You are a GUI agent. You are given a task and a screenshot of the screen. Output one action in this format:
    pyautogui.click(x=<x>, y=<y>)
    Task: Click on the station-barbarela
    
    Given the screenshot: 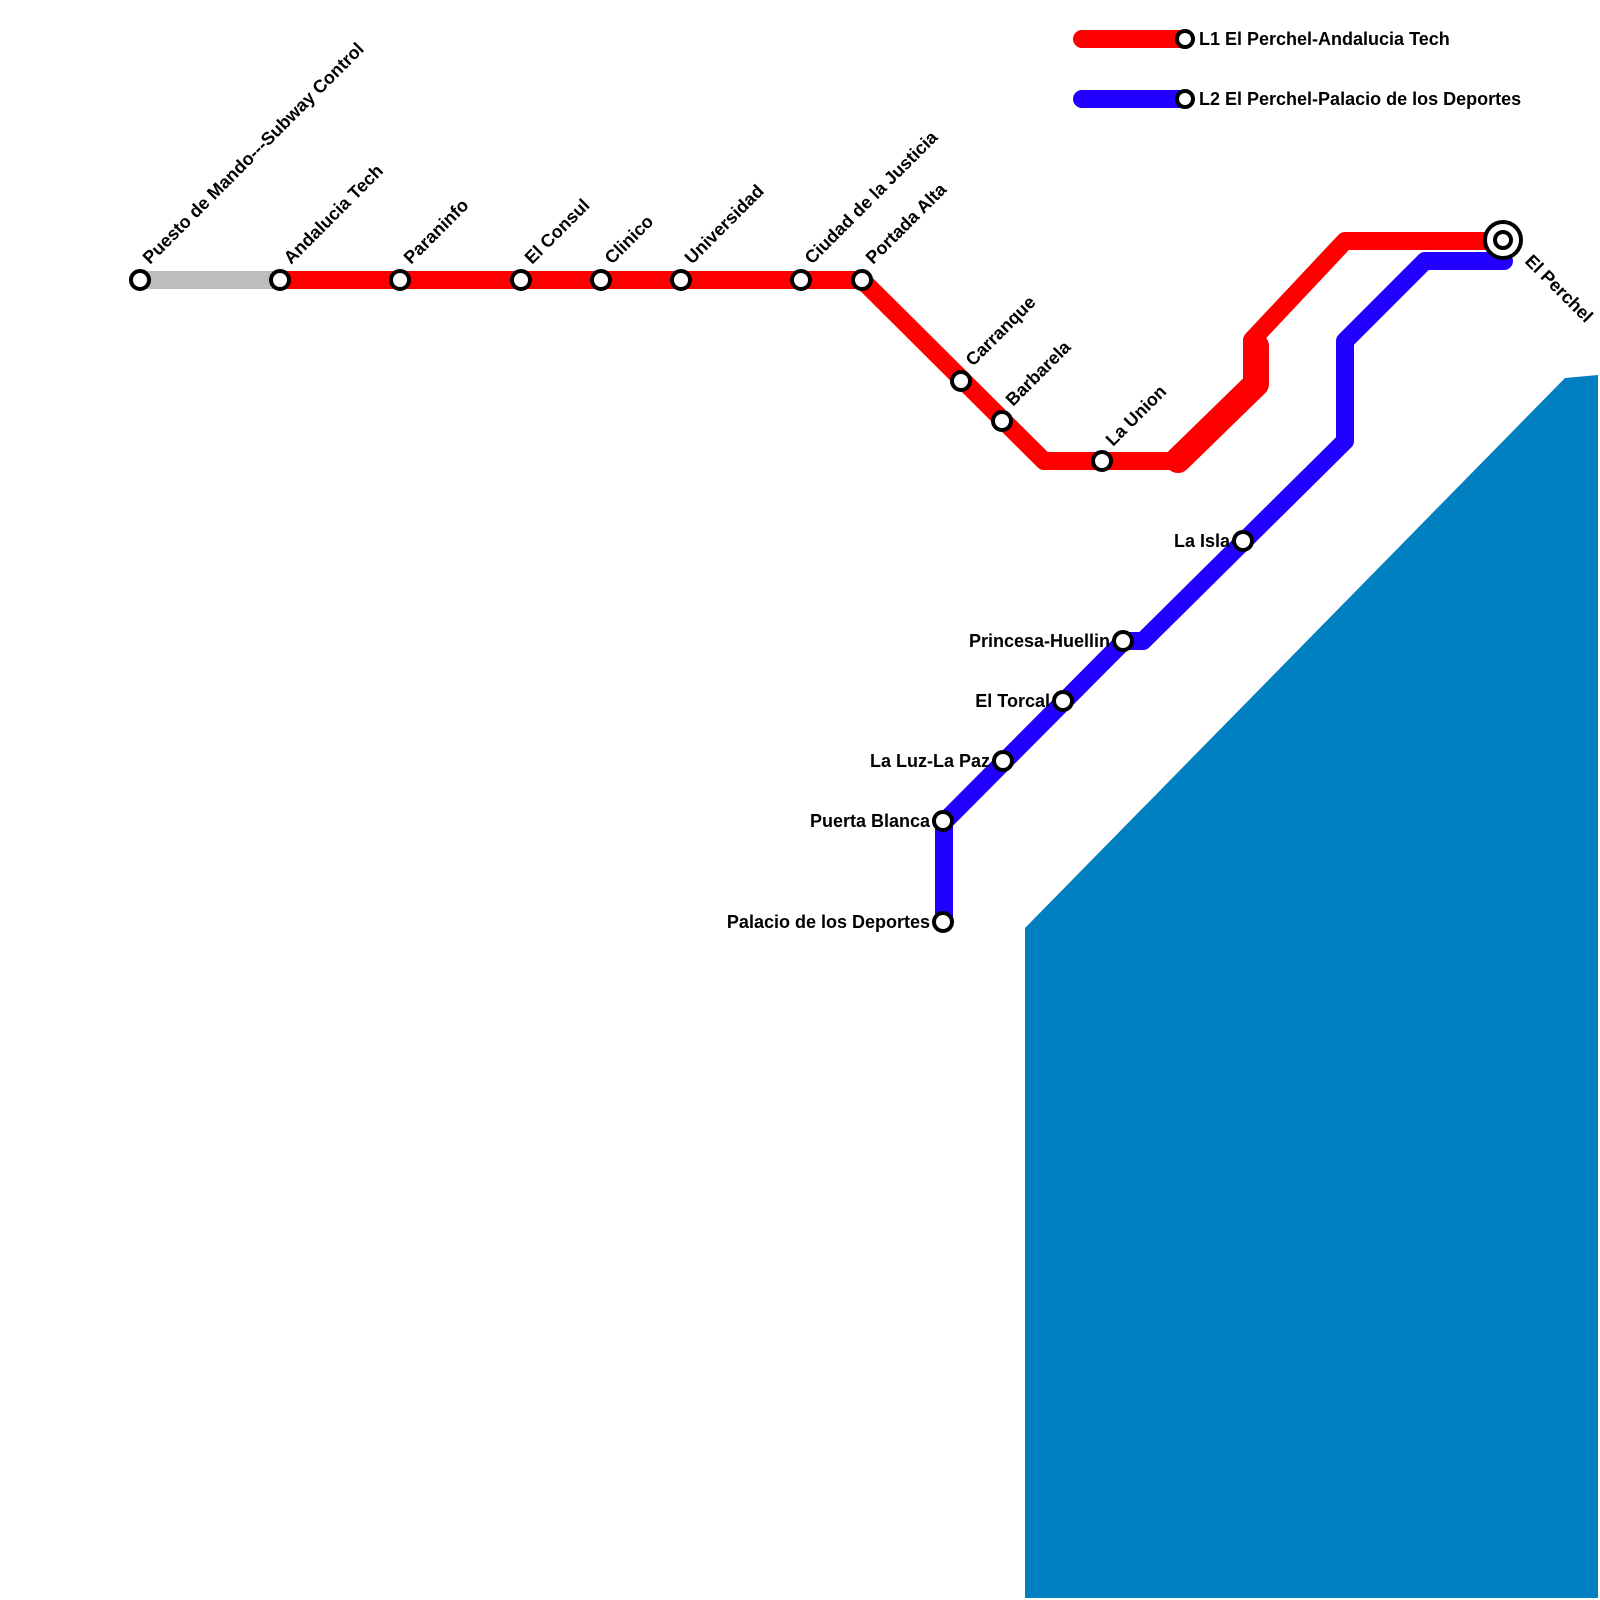 What is the action you would take?
    pyautogui.click(x=1002, y=421)
    